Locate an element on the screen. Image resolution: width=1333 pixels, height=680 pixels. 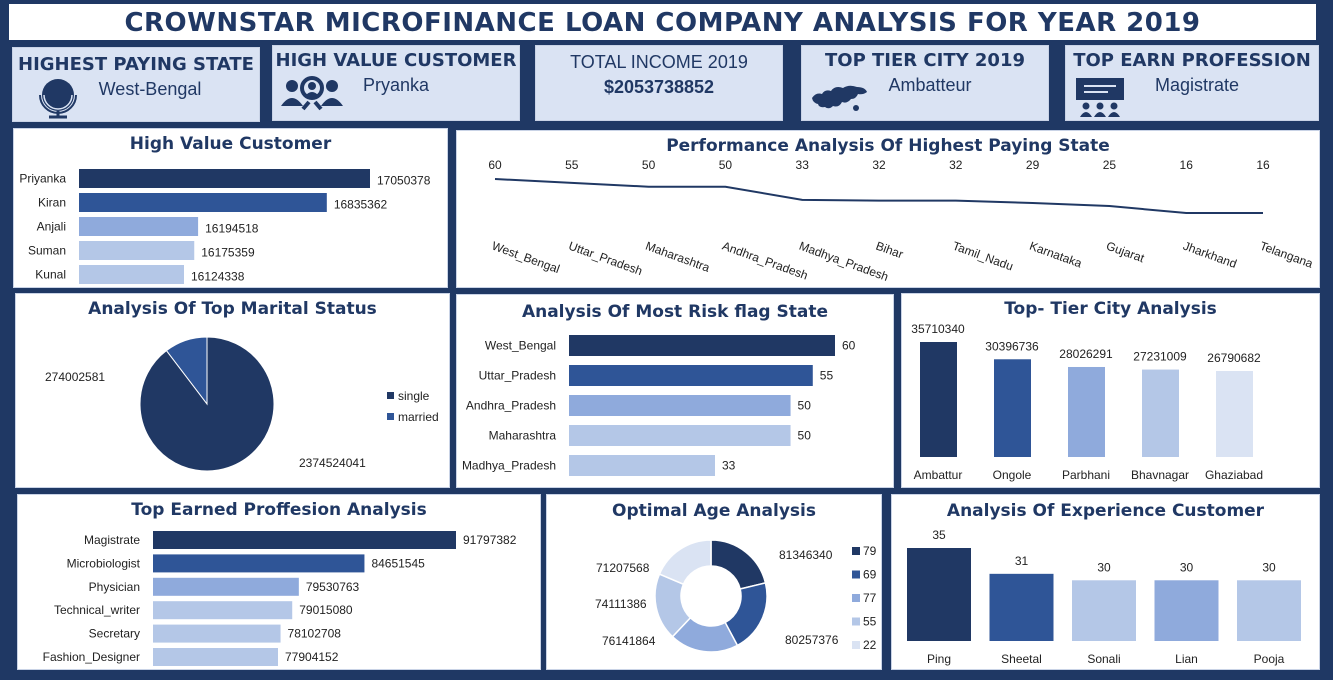
tick-label: Secretary is located at coordinates (114, 634).